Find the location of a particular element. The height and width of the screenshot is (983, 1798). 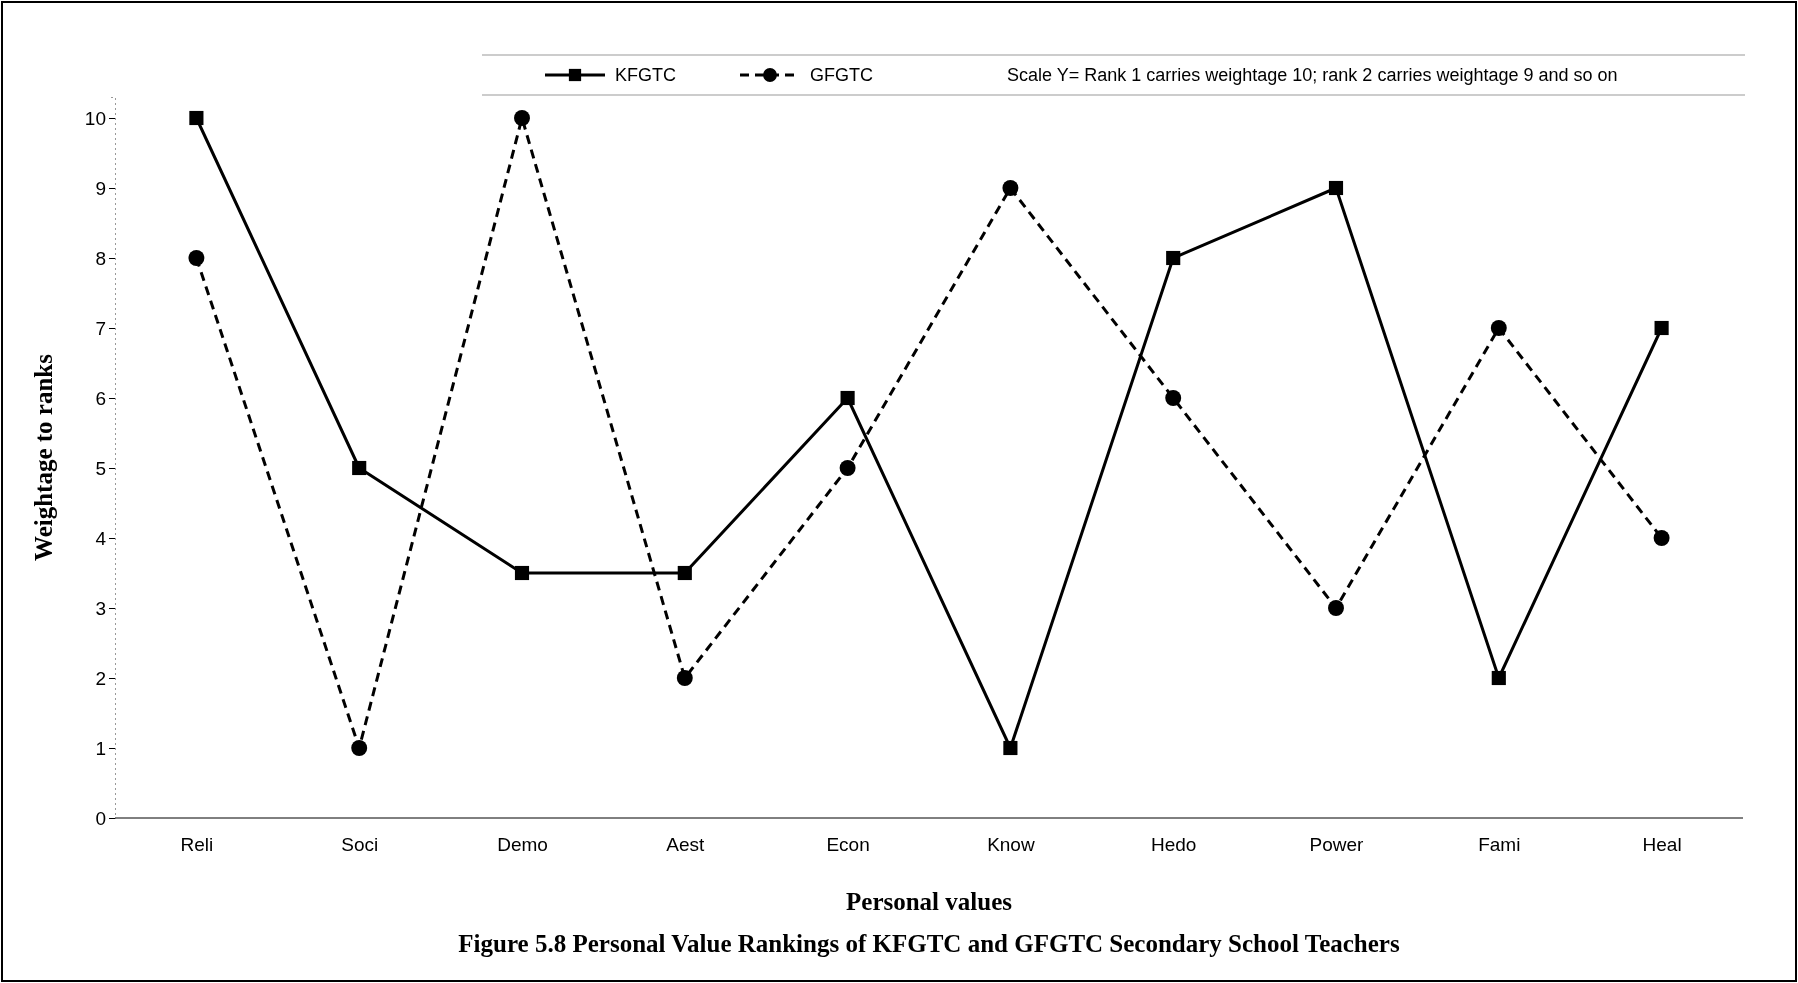

y-tick-label: 6 is located at coordinates (100, 398).